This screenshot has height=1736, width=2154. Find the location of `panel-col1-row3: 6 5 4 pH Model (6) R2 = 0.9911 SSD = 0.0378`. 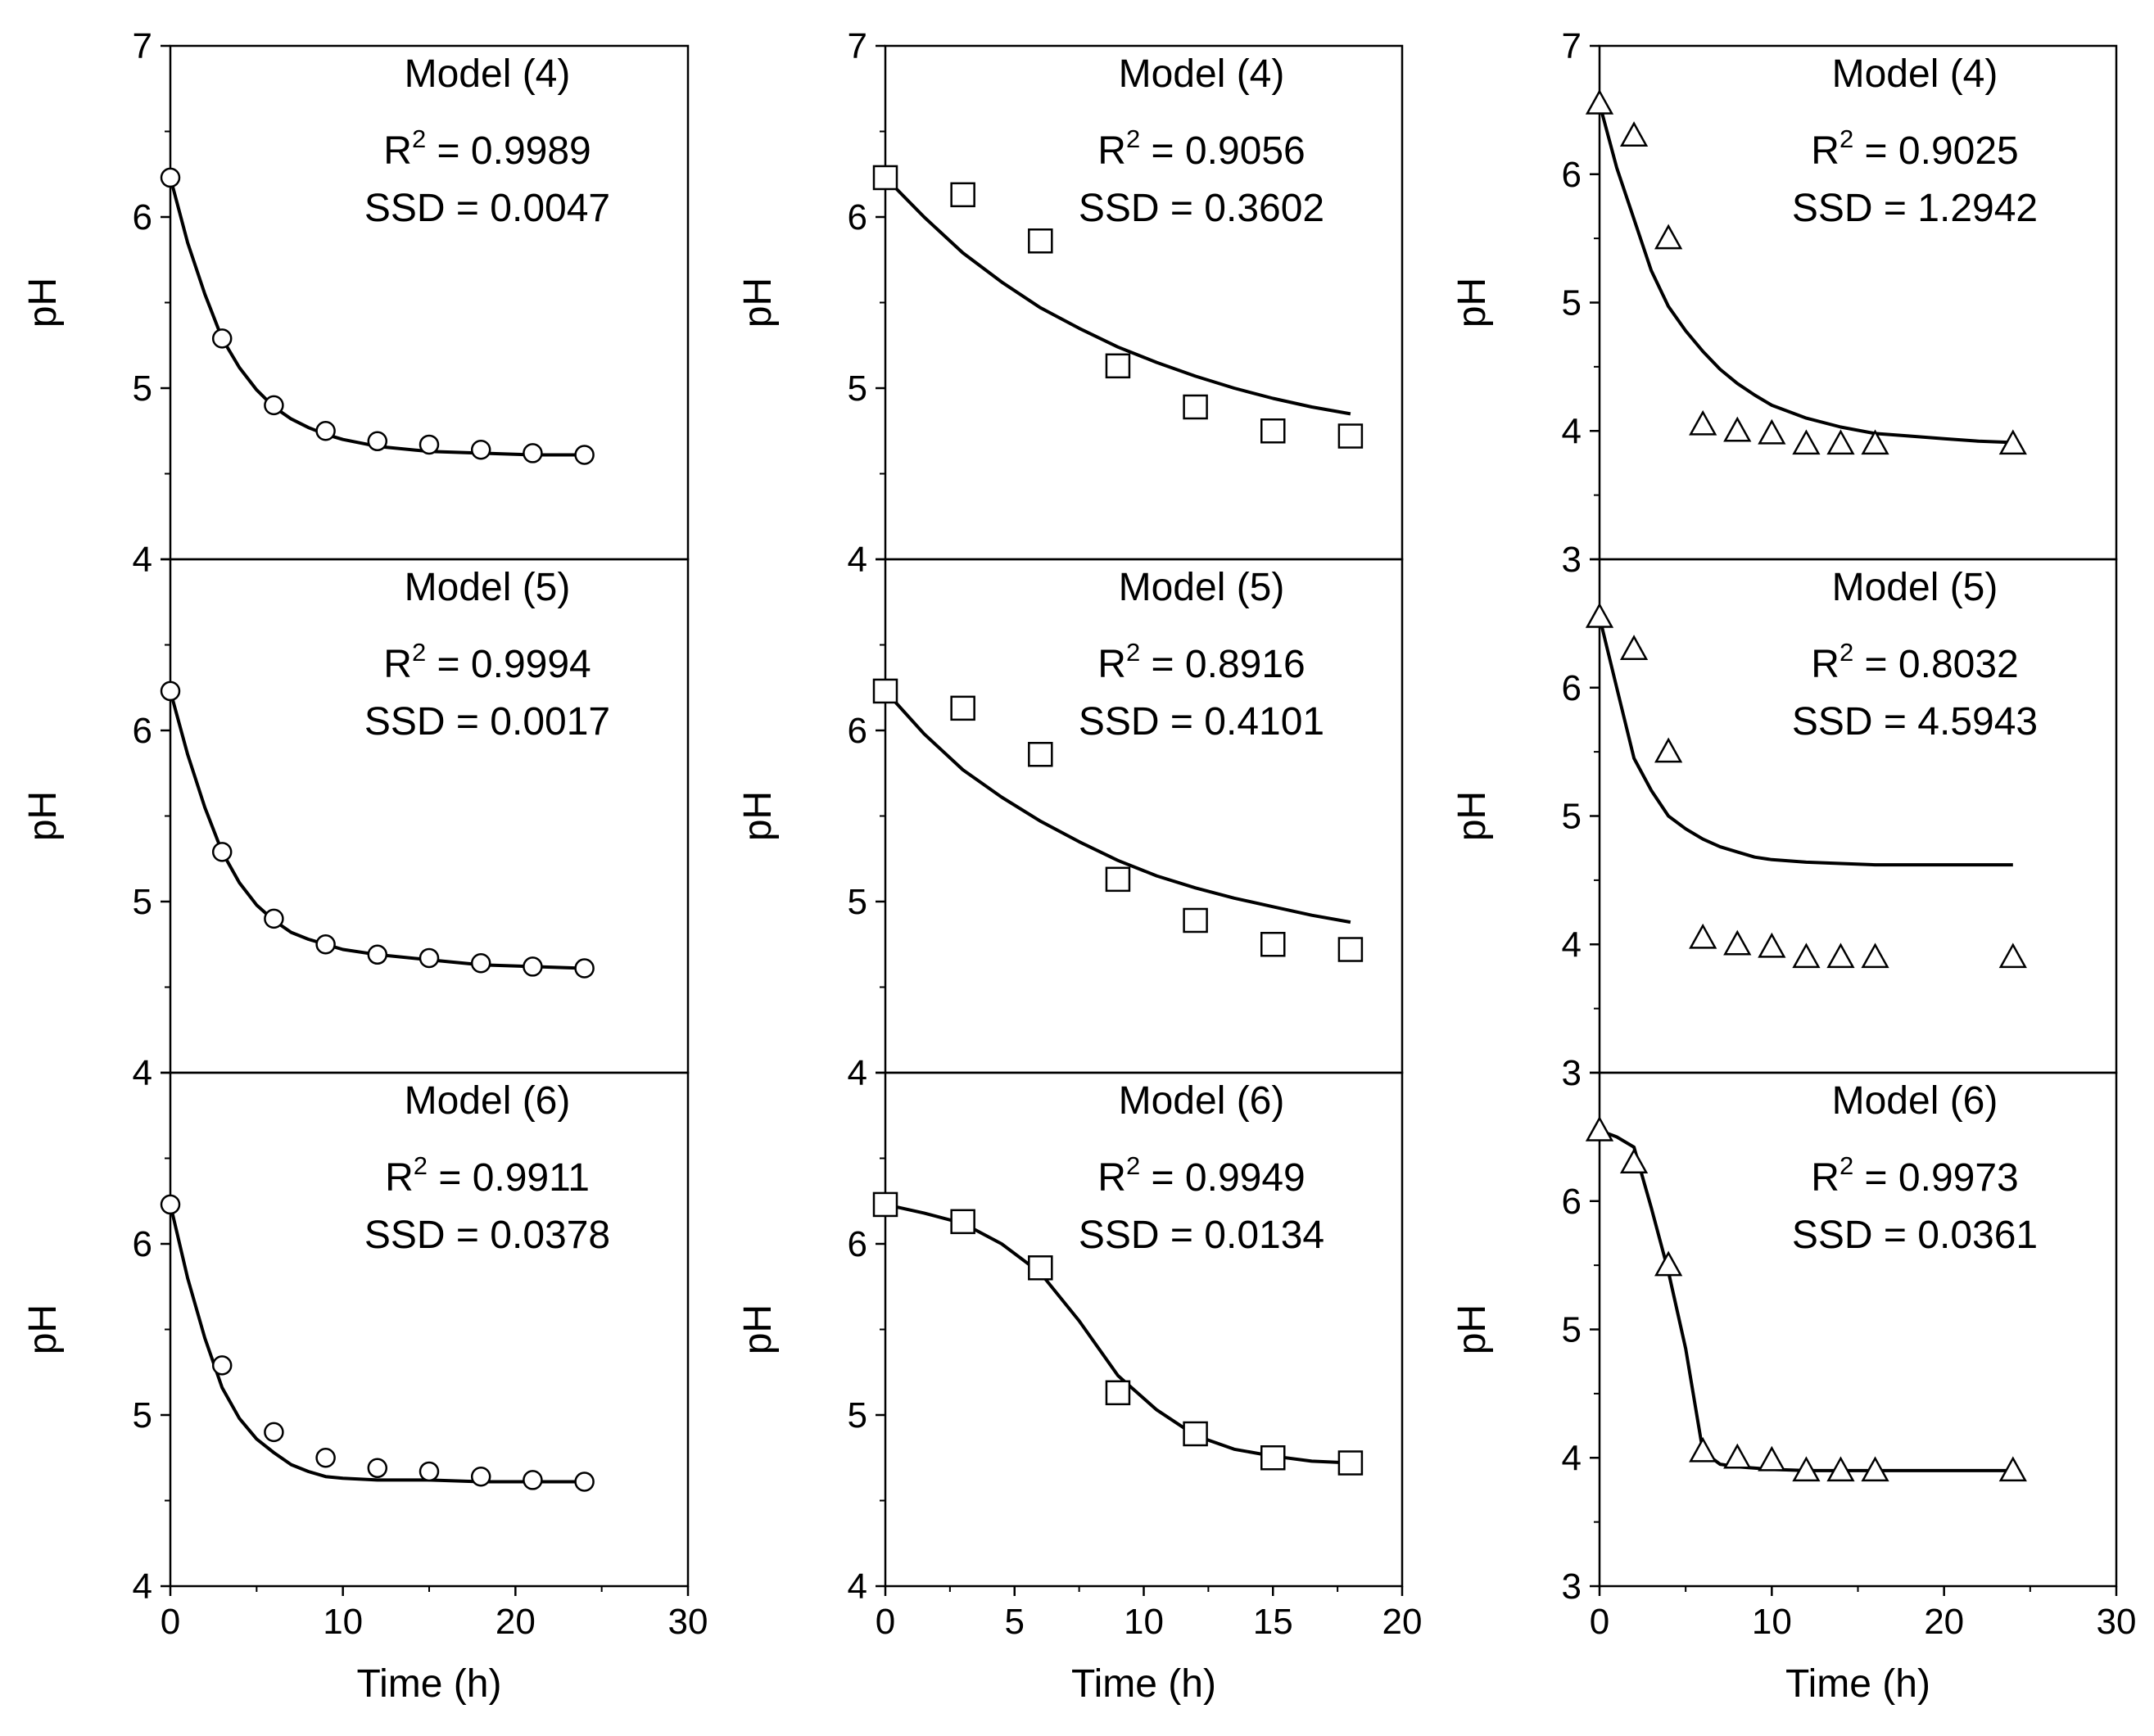

panel-col1-row3: 6 5 4 pH Model (6) R2 = 0.9911 SSD = 0.0378 is located at coordinates (355, 1339).